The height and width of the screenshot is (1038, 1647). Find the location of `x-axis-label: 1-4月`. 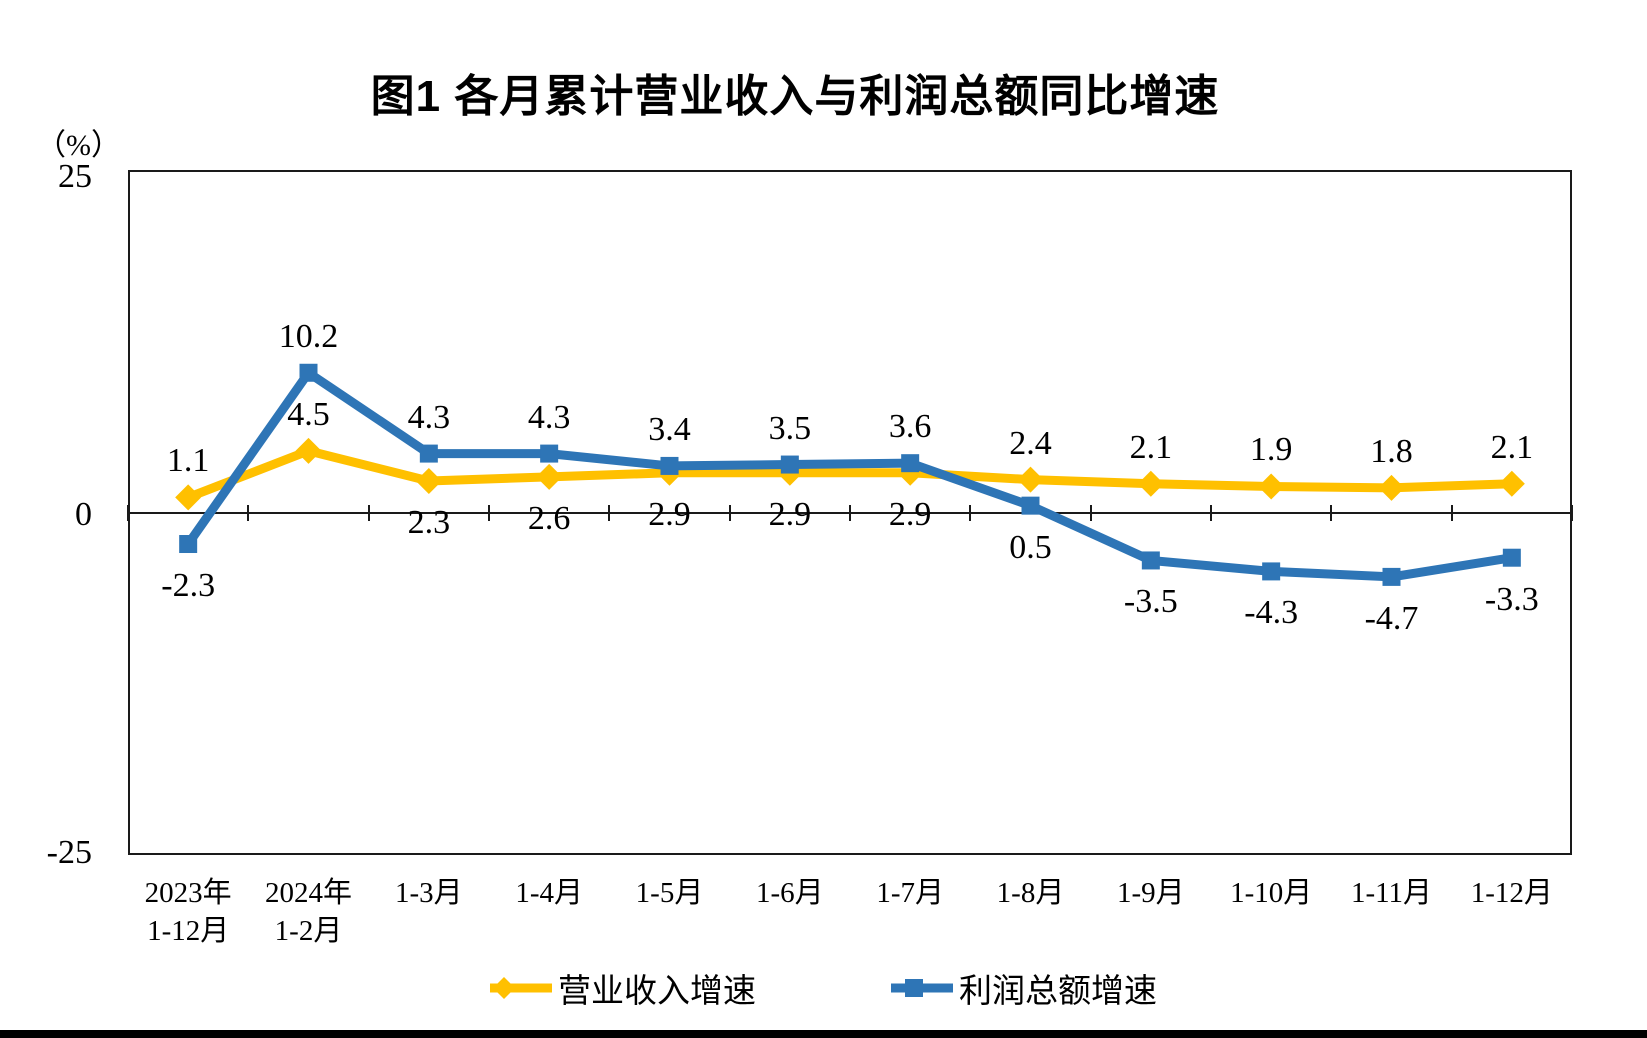

x-axis-label: 1-4月 is located at coordinates (549, 893).